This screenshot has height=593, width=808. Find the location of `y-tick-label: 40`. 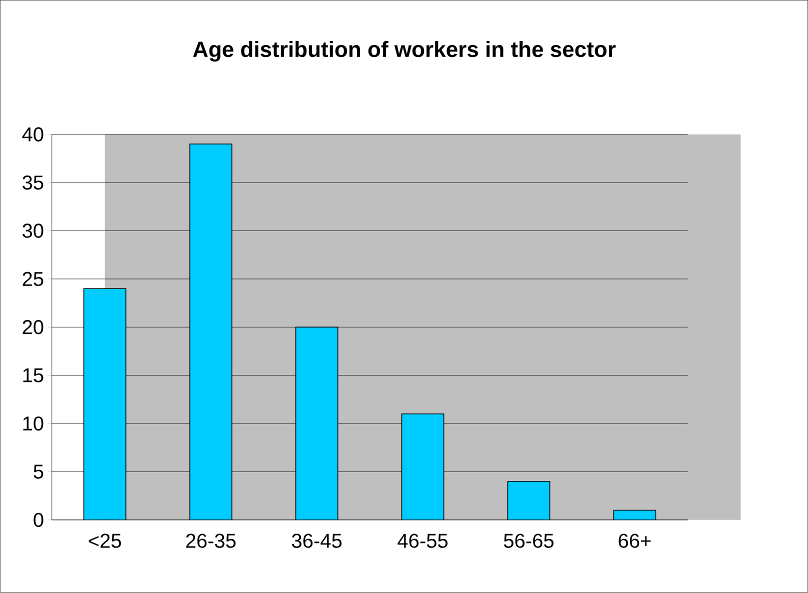

y-tick-label: 40 is located at coordinates (33, 134).